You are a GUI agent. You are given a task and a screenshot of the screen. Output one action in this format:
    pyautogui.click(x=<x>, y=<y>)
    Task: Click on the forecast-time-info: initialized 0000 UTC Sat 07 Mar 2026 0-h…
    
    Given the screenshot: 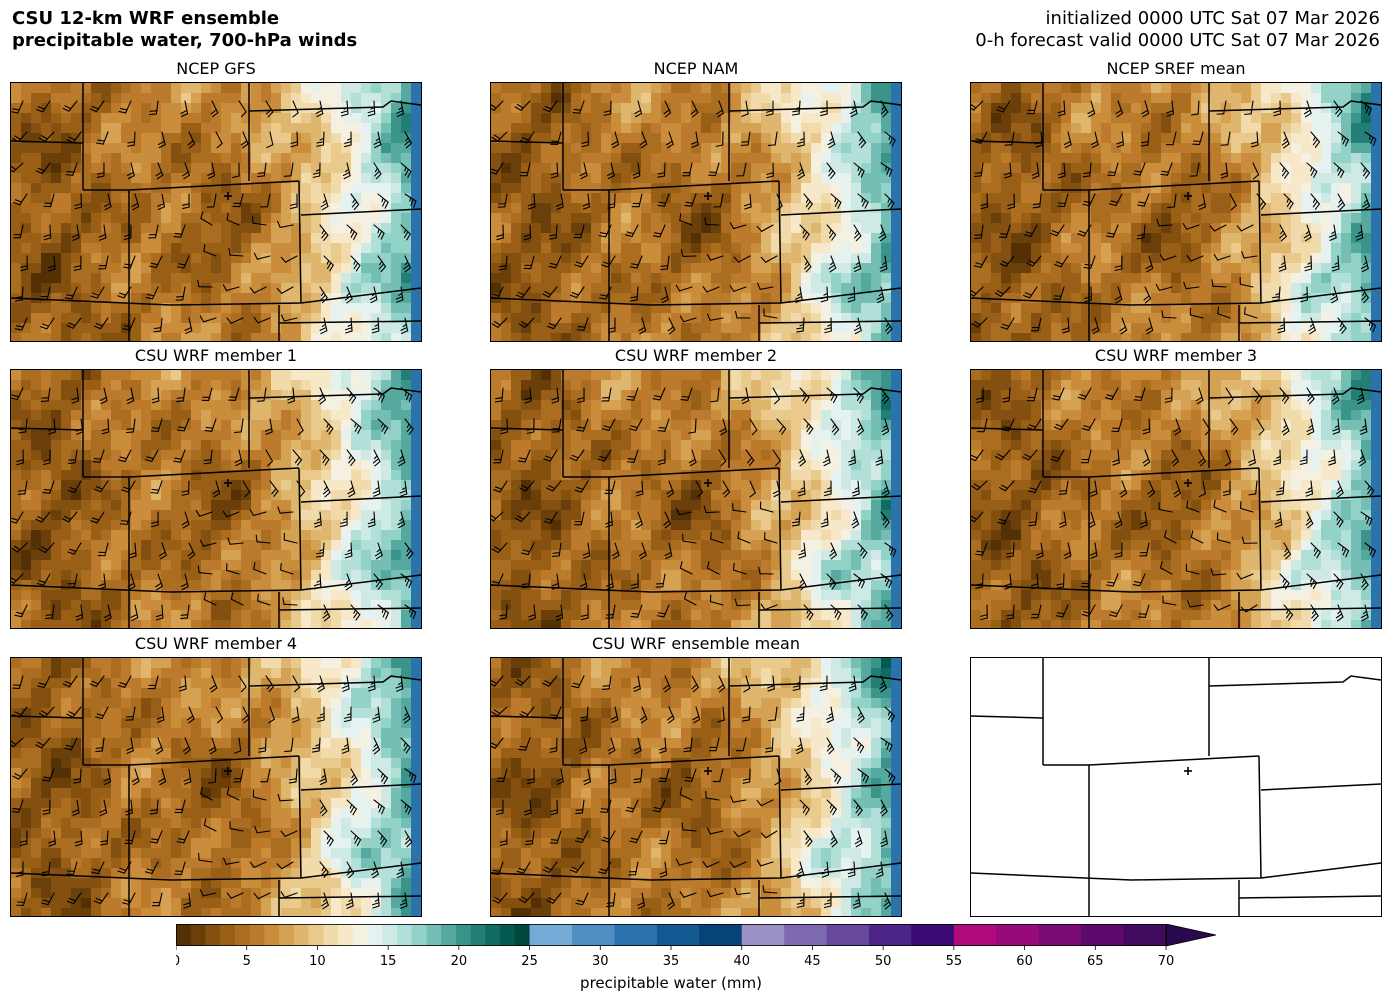 What is the action you would take?
    pyautogui.click(x=1177, y=30)
    